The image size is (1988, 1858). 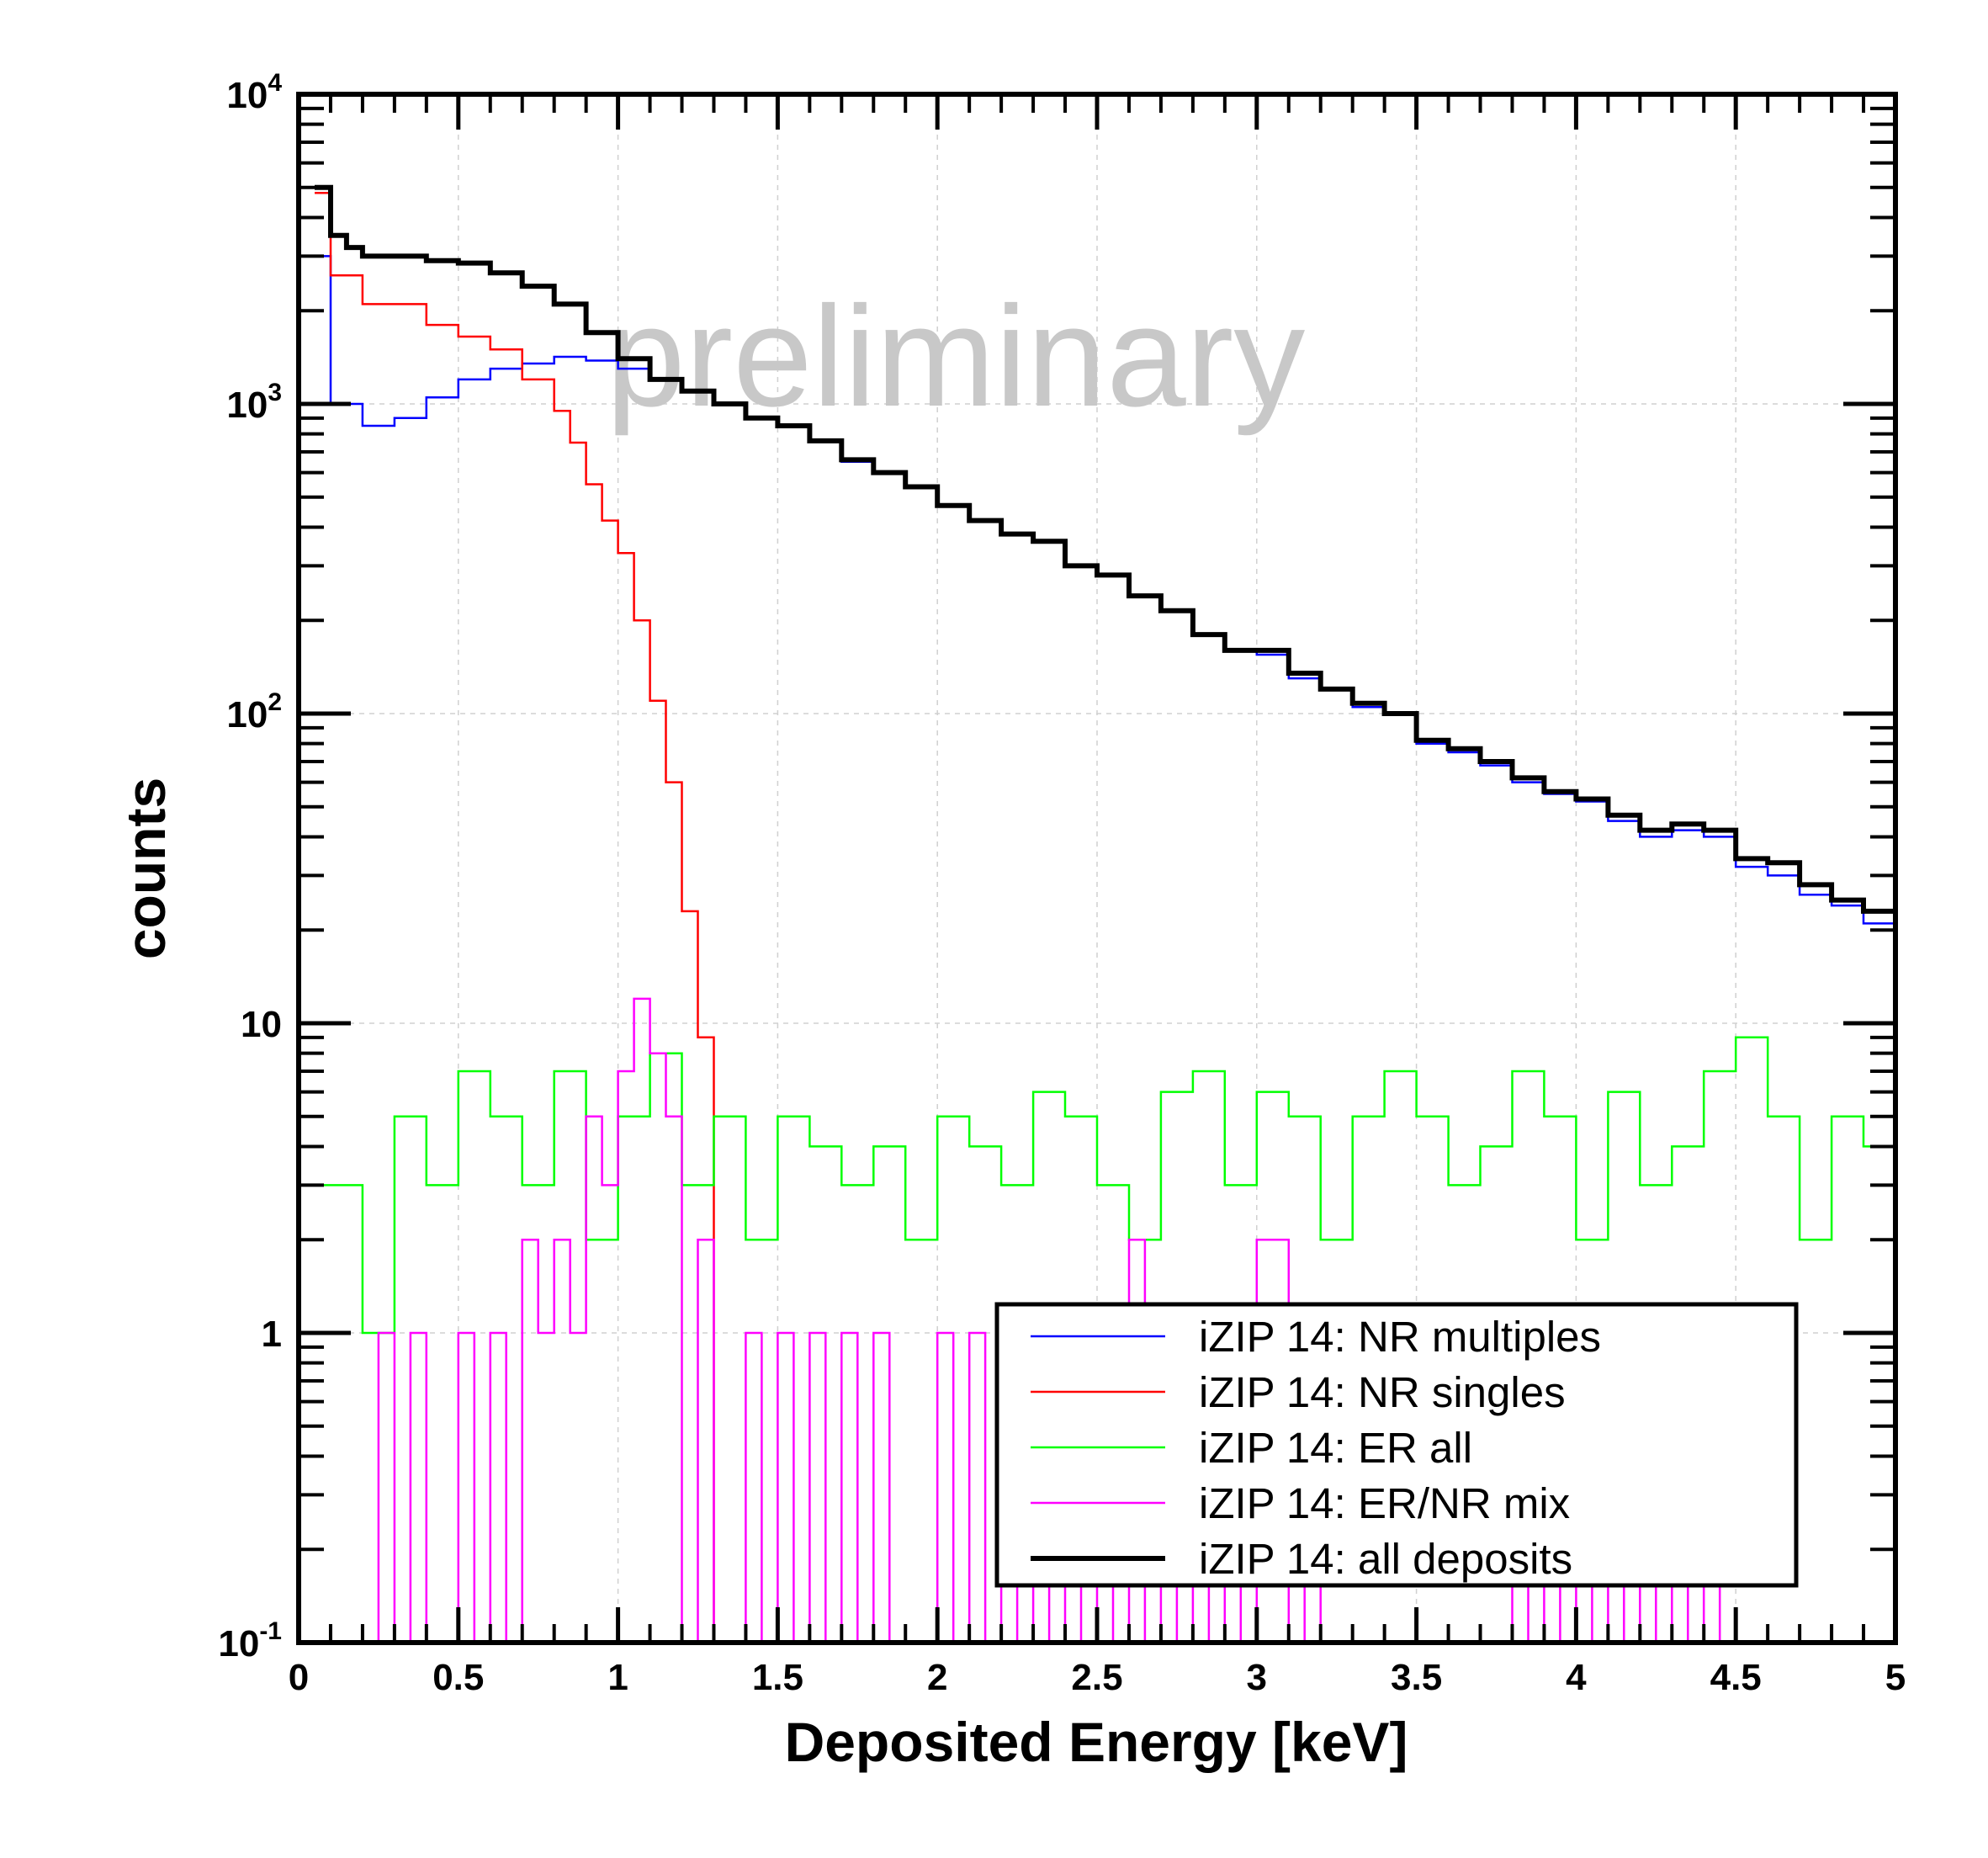 What do you see at coordinates (1416, 1677) in the screenshot?
I see `x-tick-label: 3.5` at bounding box center [1416, 1677].